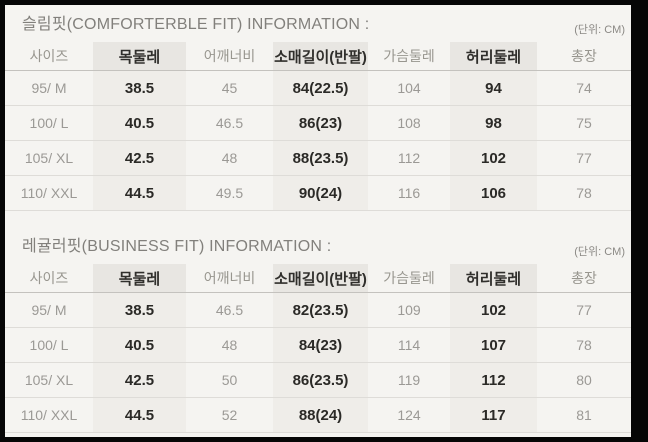 This screenshot has width=648, height=442. Describe the element at coordinates (584, 380) in the screenshot. I see `cell-length: 80` at that location.